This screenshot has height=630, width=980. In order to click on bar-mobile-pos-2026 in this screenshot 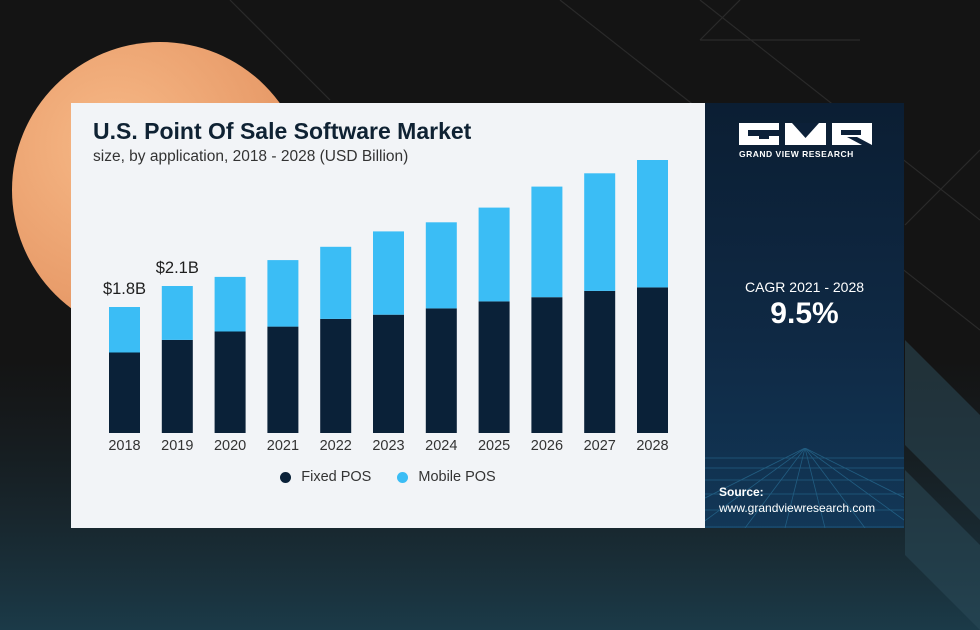, I will do `click(547, 242)`.